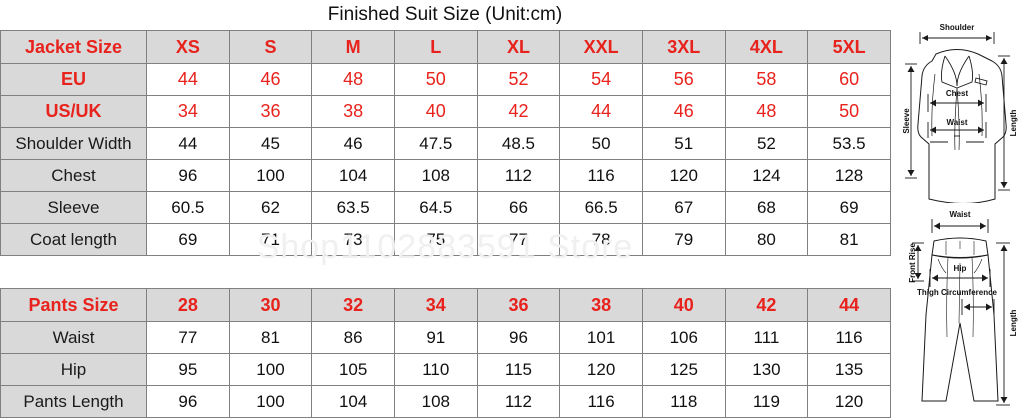 This screenshot has width=1024, height=418. Describe the element at coordinates (73, 239) in the screenshot. I see `jacket-row-label: Coat length` at that location.